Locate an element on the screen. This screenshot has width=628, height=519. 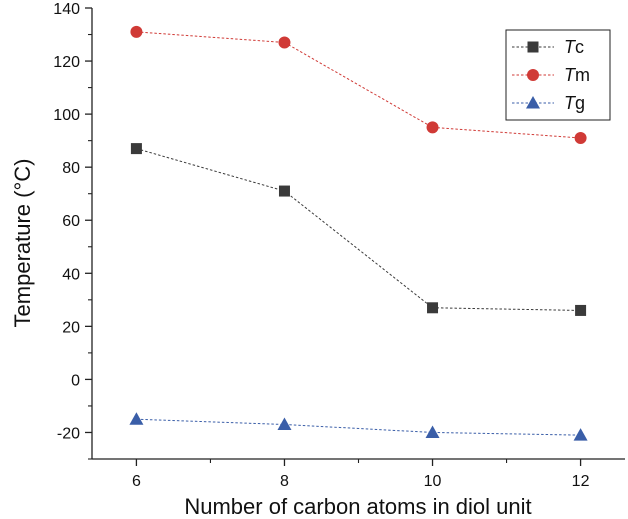
y-tick-label: 0 is located at coordinates (75, 380).